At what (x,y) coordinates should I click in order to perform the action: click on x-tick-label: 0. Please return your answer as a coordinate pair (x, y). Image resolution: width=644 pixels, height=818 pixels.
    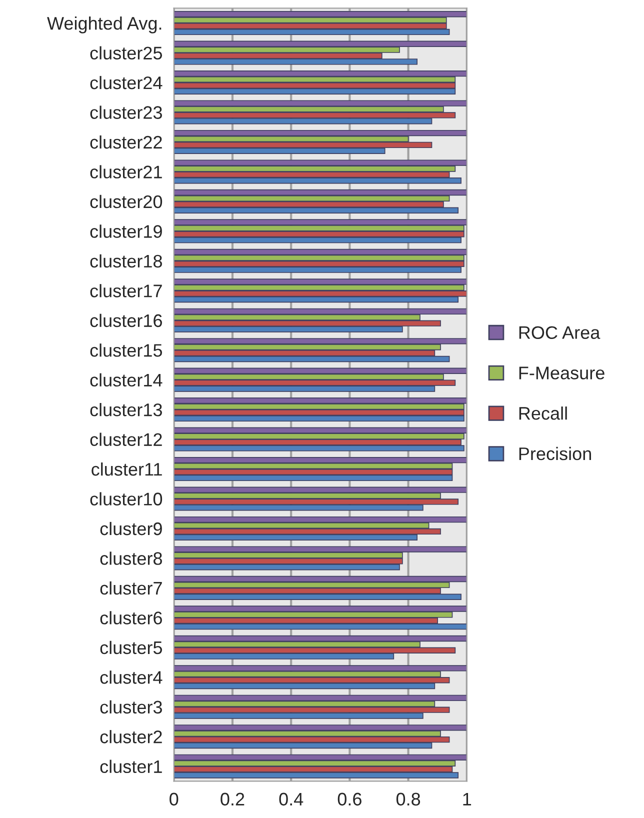
    Looking at the image, I should click on (174, 799).